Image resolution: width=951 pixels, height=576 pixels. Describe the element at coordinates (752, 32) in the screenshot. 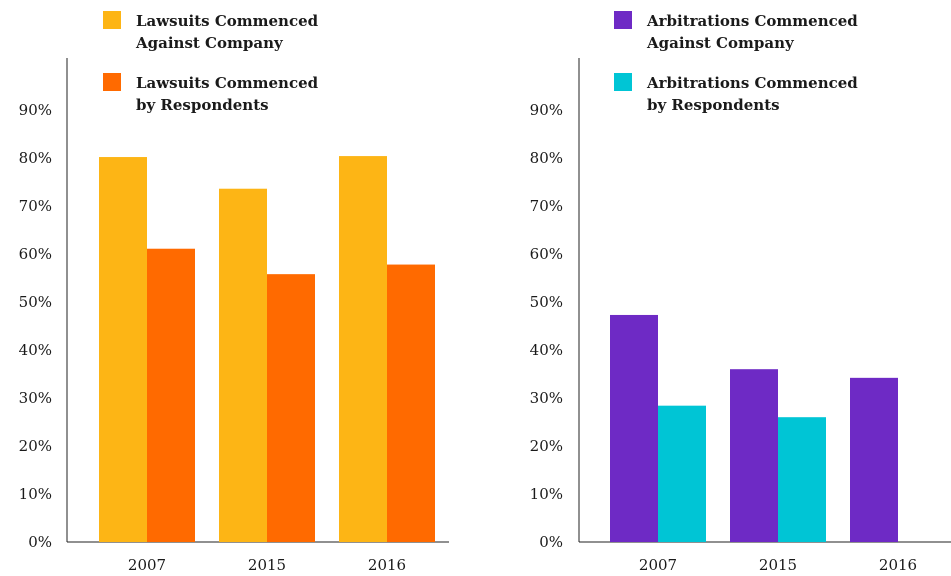

I see `legend-label: Arbitrations Commenced Against Company` at that location.